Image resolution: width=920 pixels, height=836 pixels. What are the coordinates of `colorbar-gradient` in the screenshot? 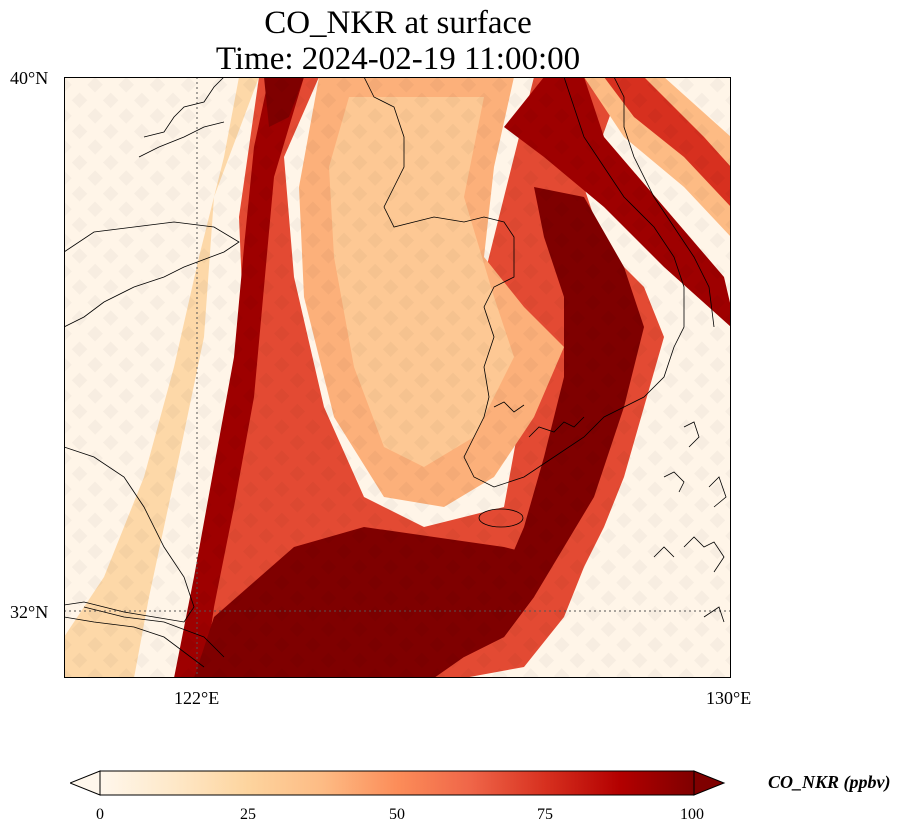 It's located at (397, 783).